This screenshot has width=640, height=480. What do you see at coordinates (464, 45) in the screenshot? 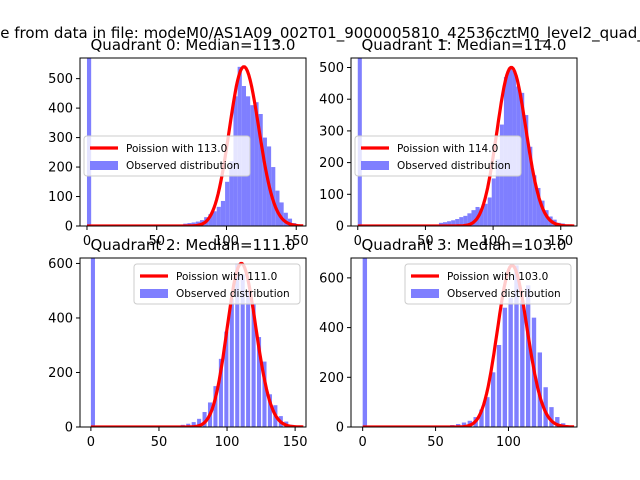
I see `panel-title: Quadrant 1: Median=114.0` at bounding box center [464, 45].